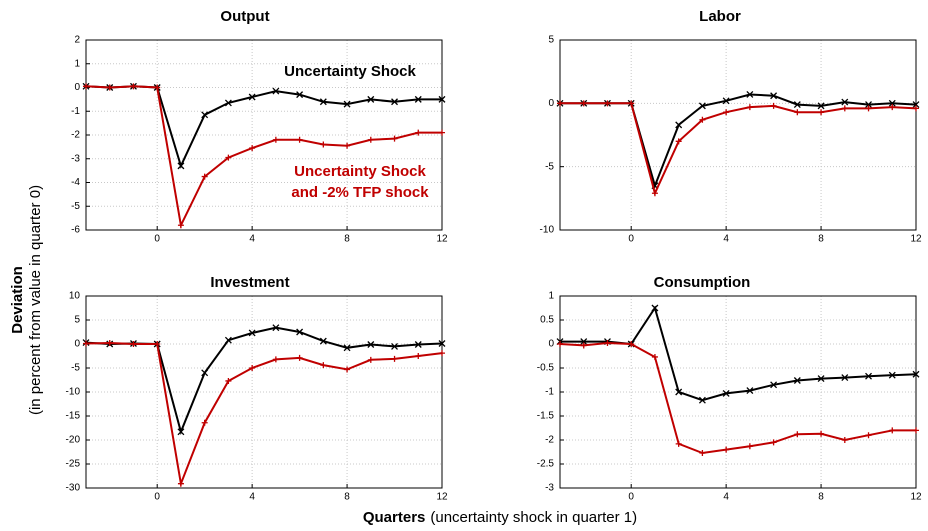  I want to click on x-label-main: Quarters, so click(394, 517).